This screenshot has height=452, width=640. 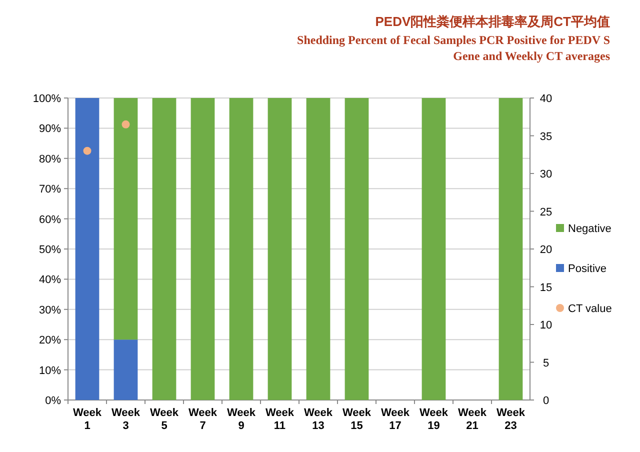 I want to click on x-tick-label: Week 17, so click(x=395, y=419).